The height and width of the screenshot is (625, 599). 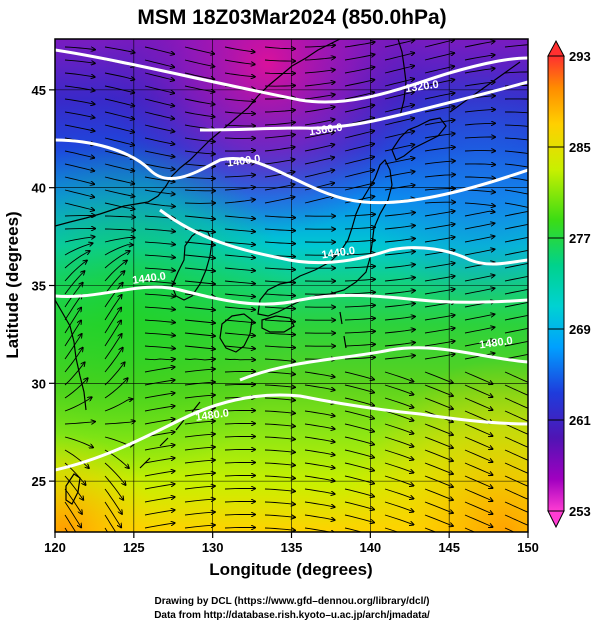 What do you see at coordinates (170, 435) in the screenshot?
I see `coast-ryukyu` at bounding box center [170, 435].